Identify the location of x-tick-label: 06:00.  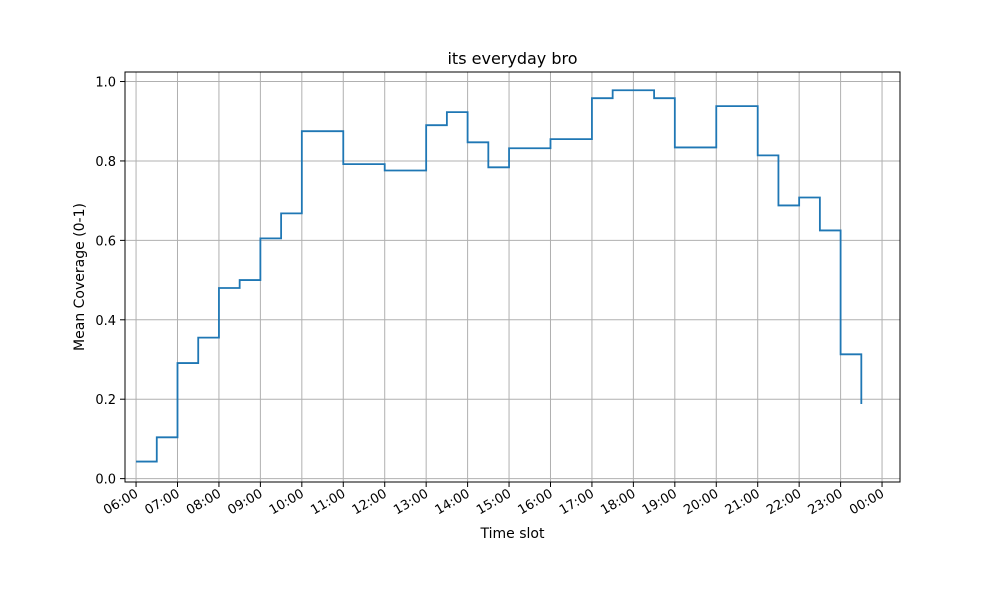
(121, 502).